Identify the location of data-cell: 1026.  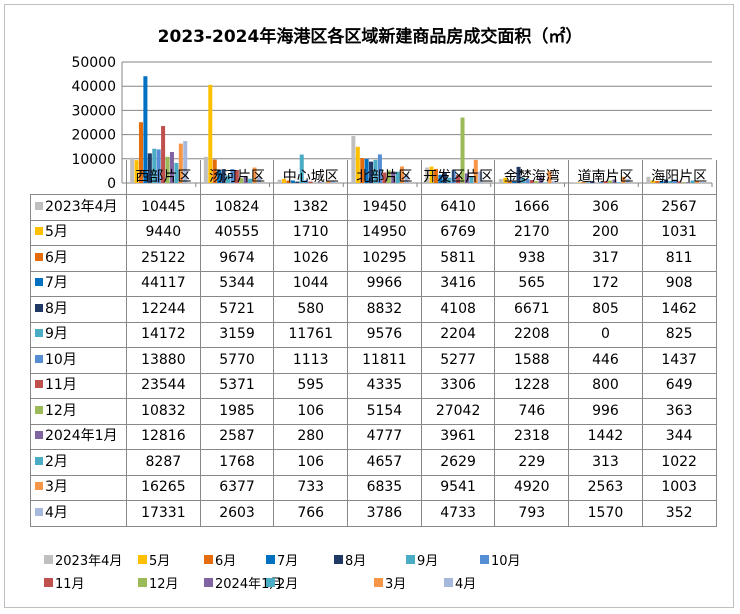
(311, 258).